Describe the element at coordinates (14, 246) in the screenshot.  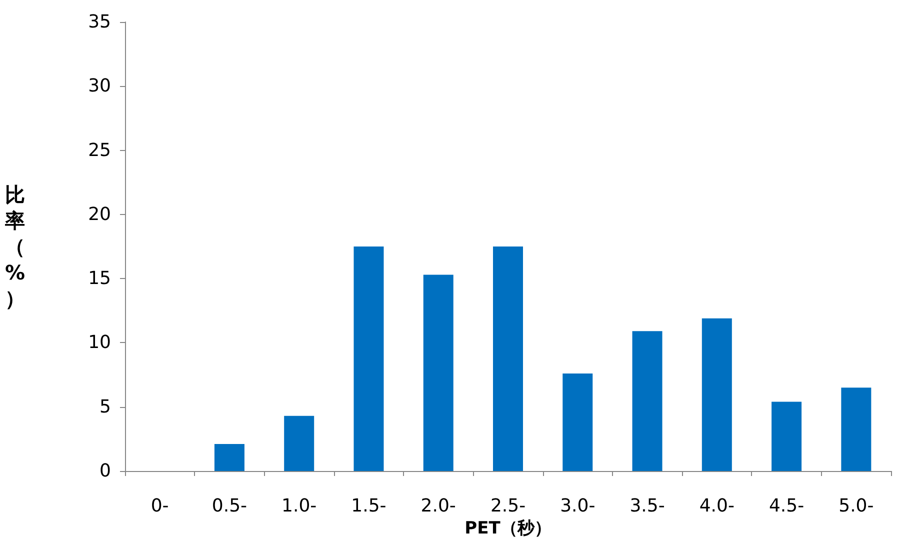
I see `y-axis-title: 比率（%）` at that location.